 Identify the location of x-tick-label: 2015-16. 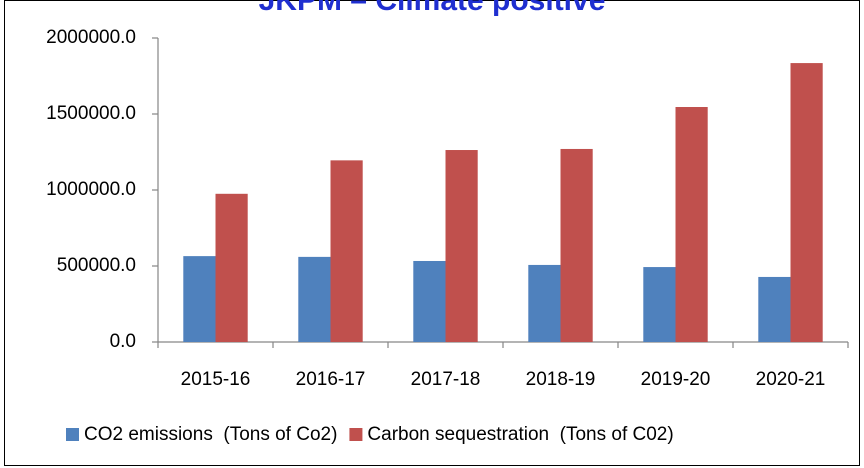
(216, 379).